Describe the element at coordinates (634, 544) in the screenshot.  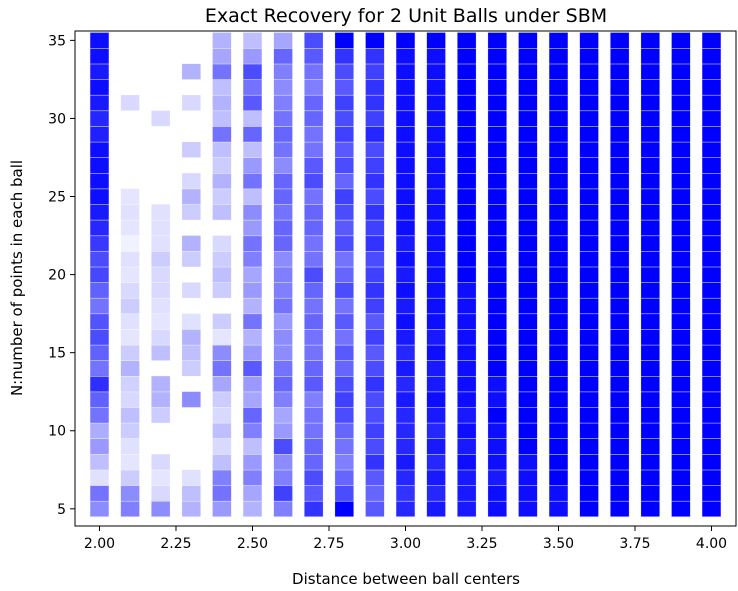
I see `x-tick-label: 3.75` at that location.